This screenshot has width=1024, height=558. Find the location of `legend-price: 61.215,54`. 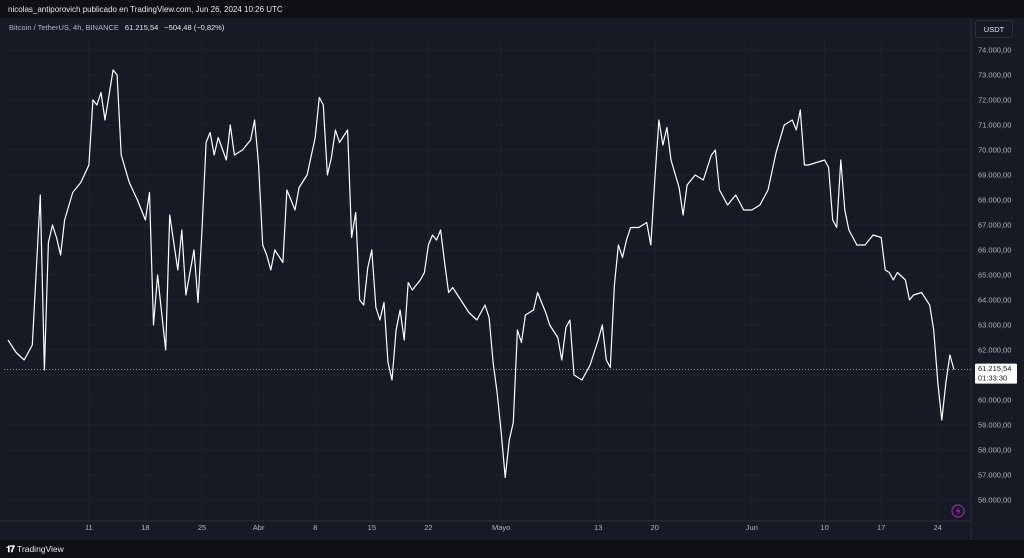

legend-price: 61.215,54 is located at coordinates (141, 27).